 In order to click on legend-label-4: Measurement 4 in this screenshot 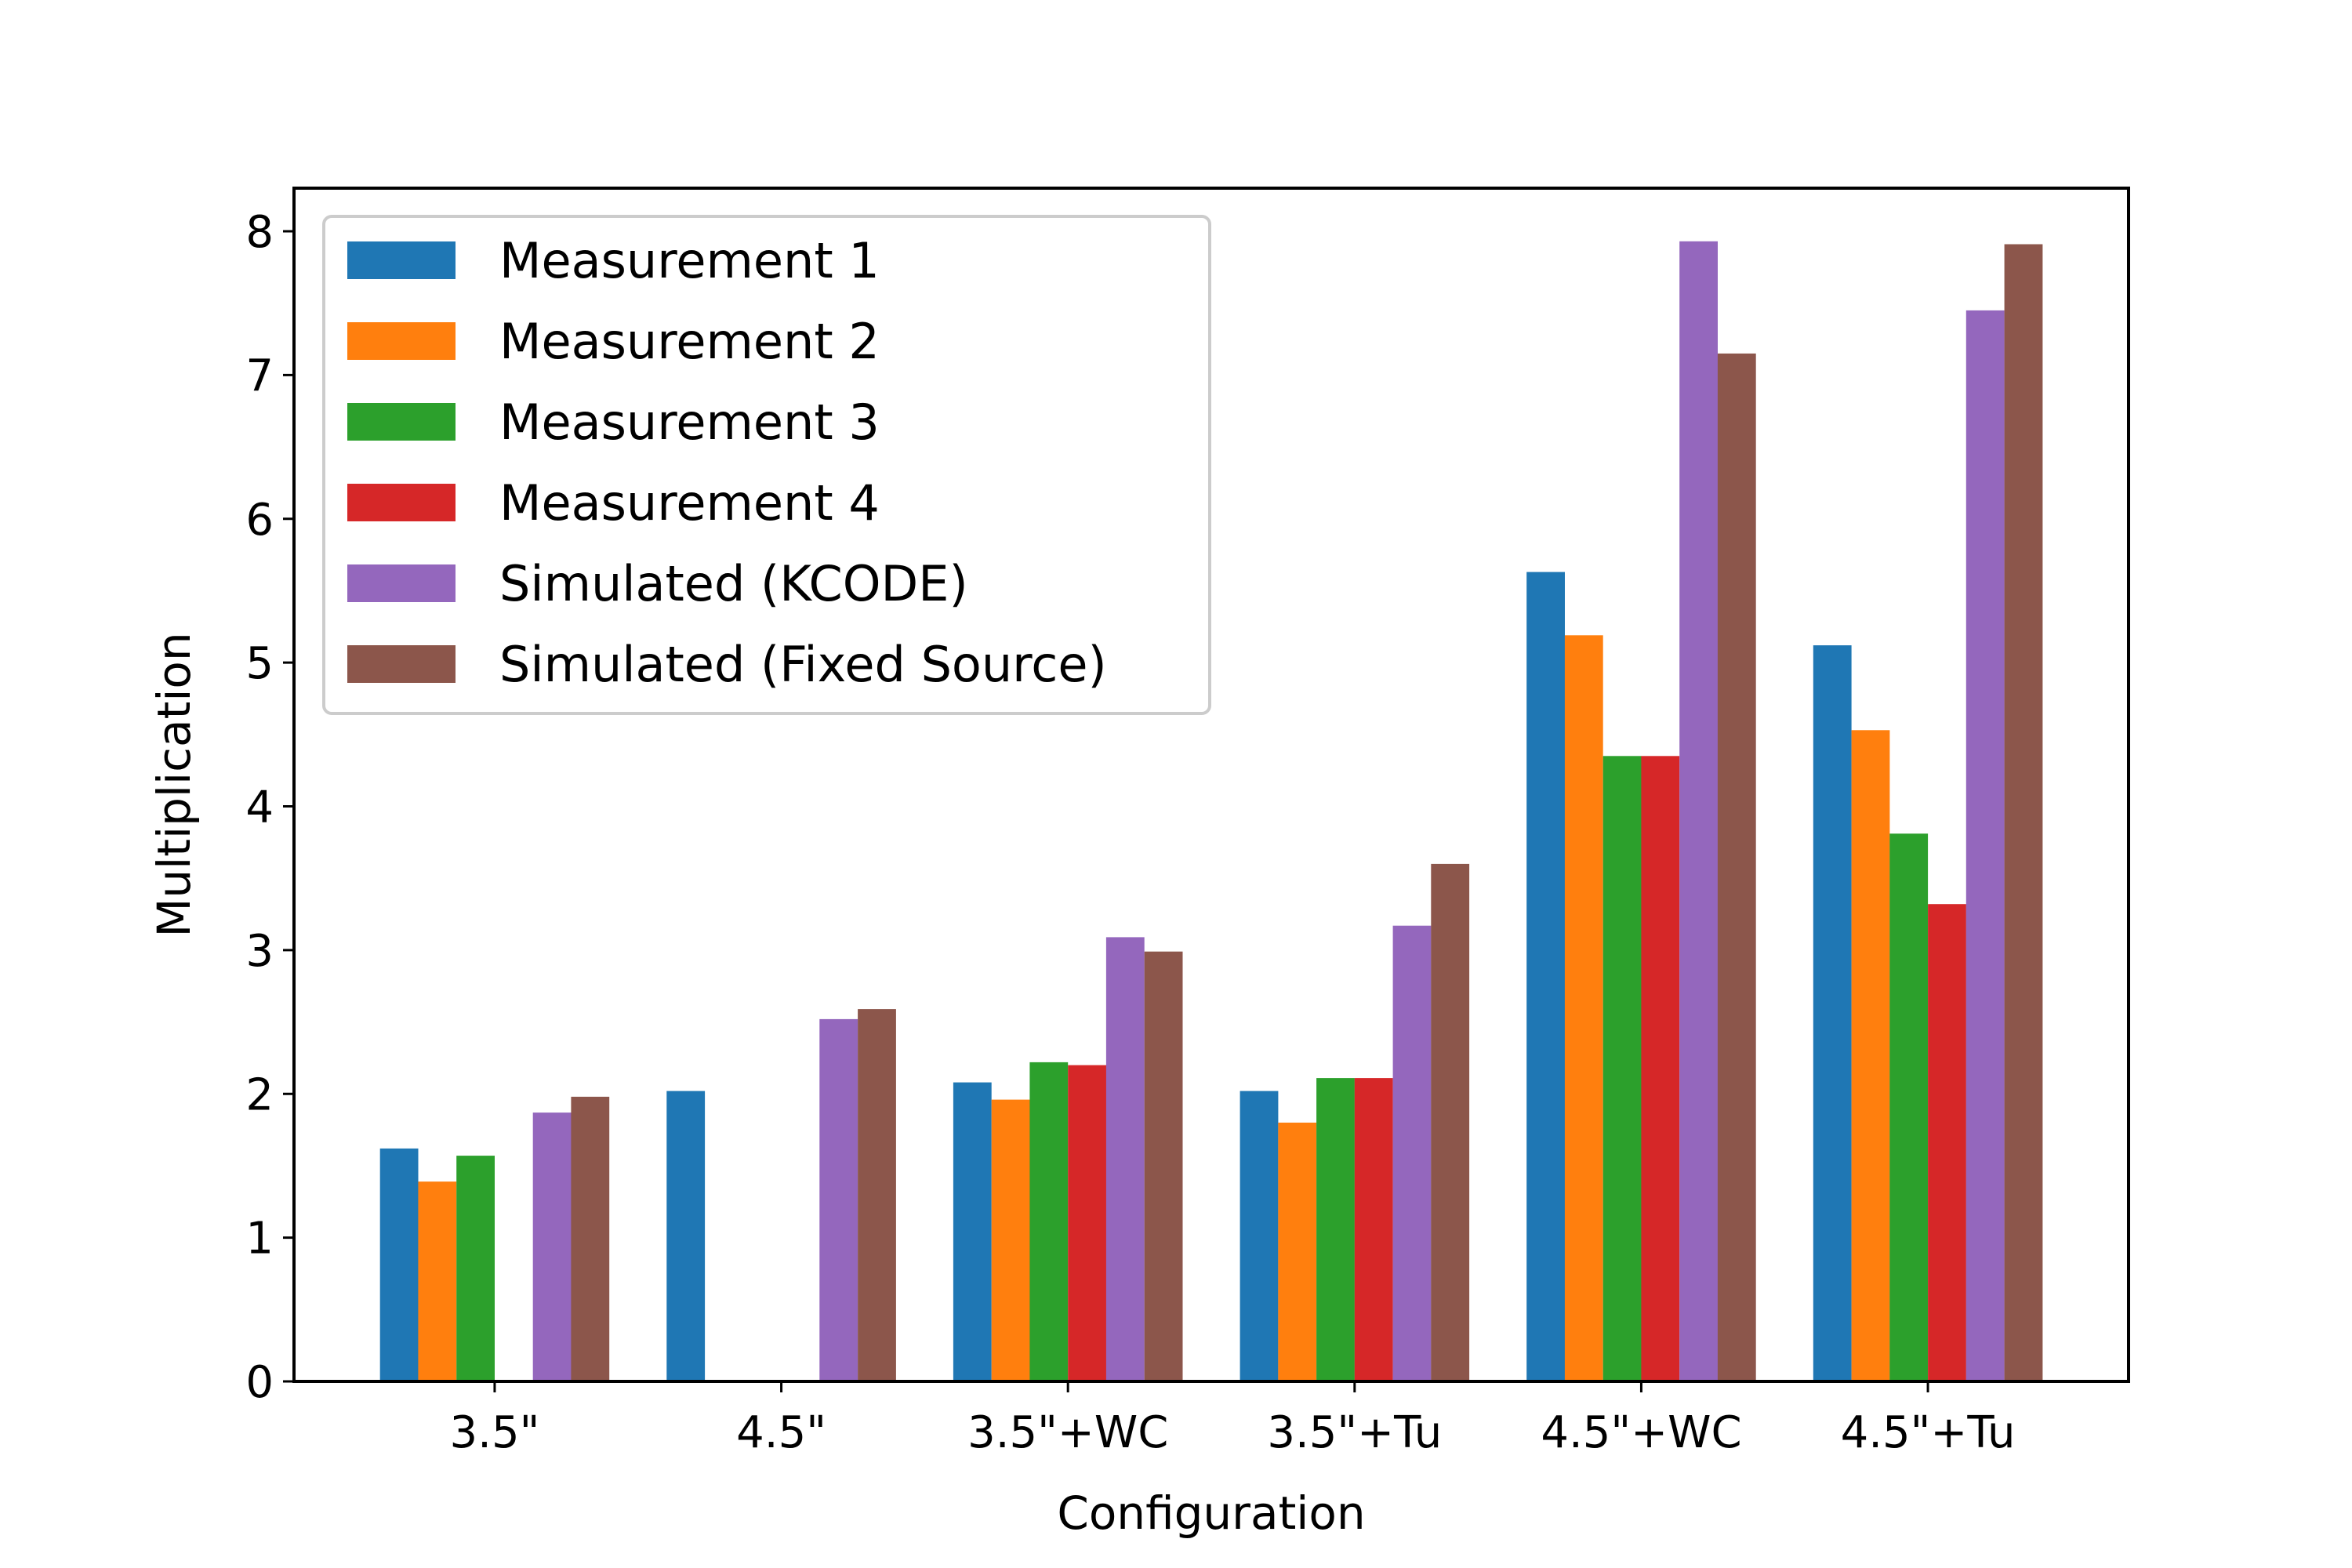, I will do `click(689, 503)`.